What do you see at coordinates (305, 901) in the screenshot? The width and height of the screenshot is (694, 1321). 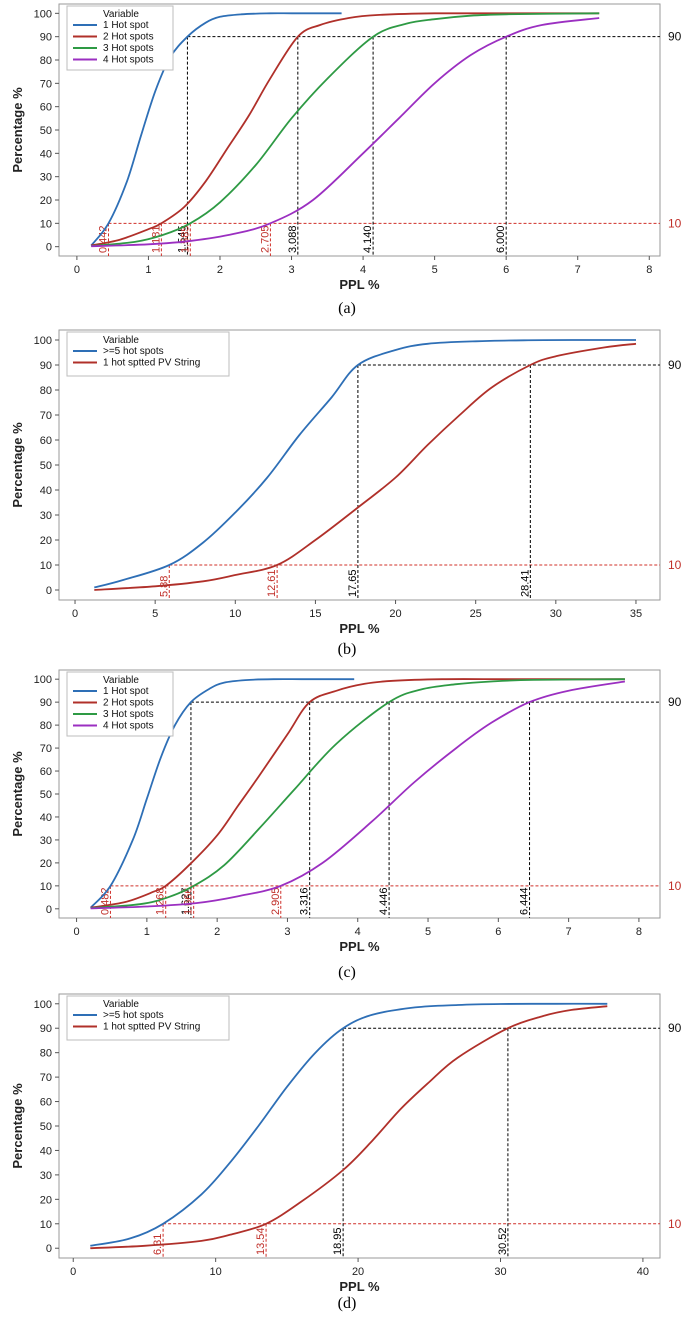 I see `drop-line-label: 3.316` at bounding box center [305, 901].